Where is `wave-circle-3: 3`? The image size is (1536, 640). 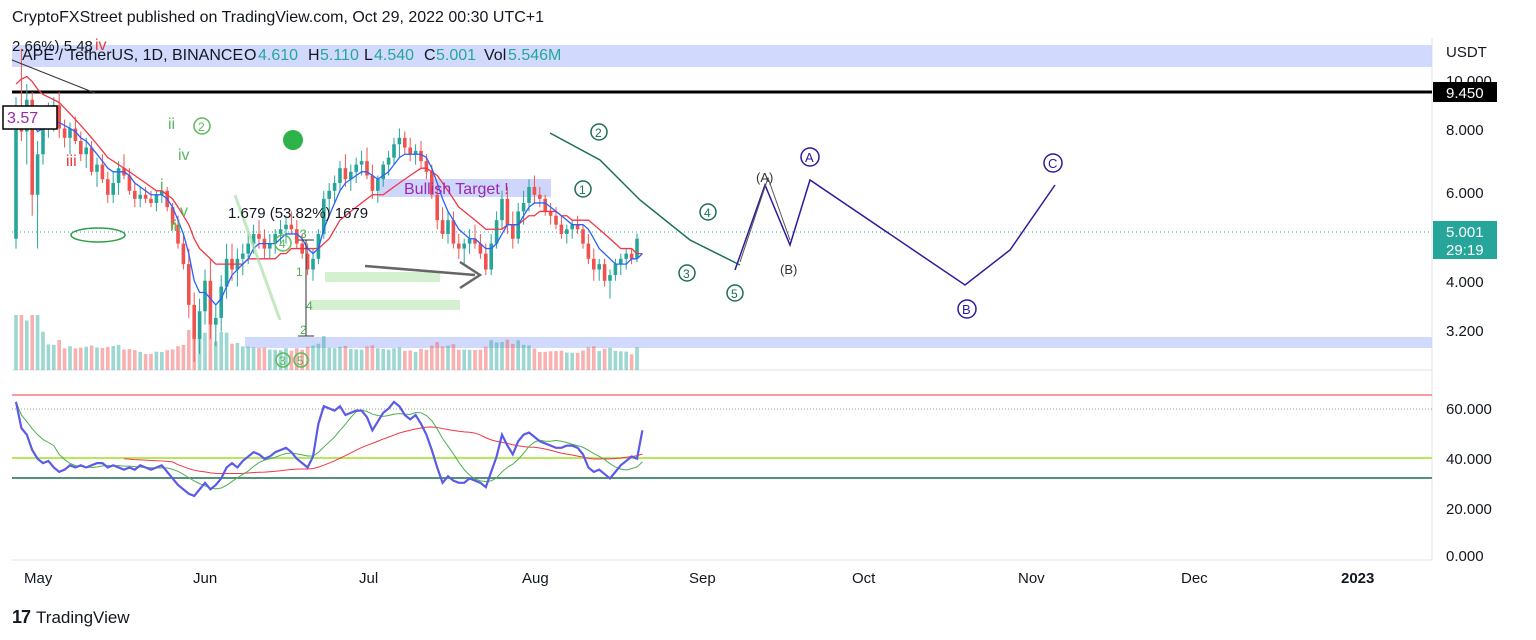 wave-circle-3: 3 is located at coordinates (686, 274).